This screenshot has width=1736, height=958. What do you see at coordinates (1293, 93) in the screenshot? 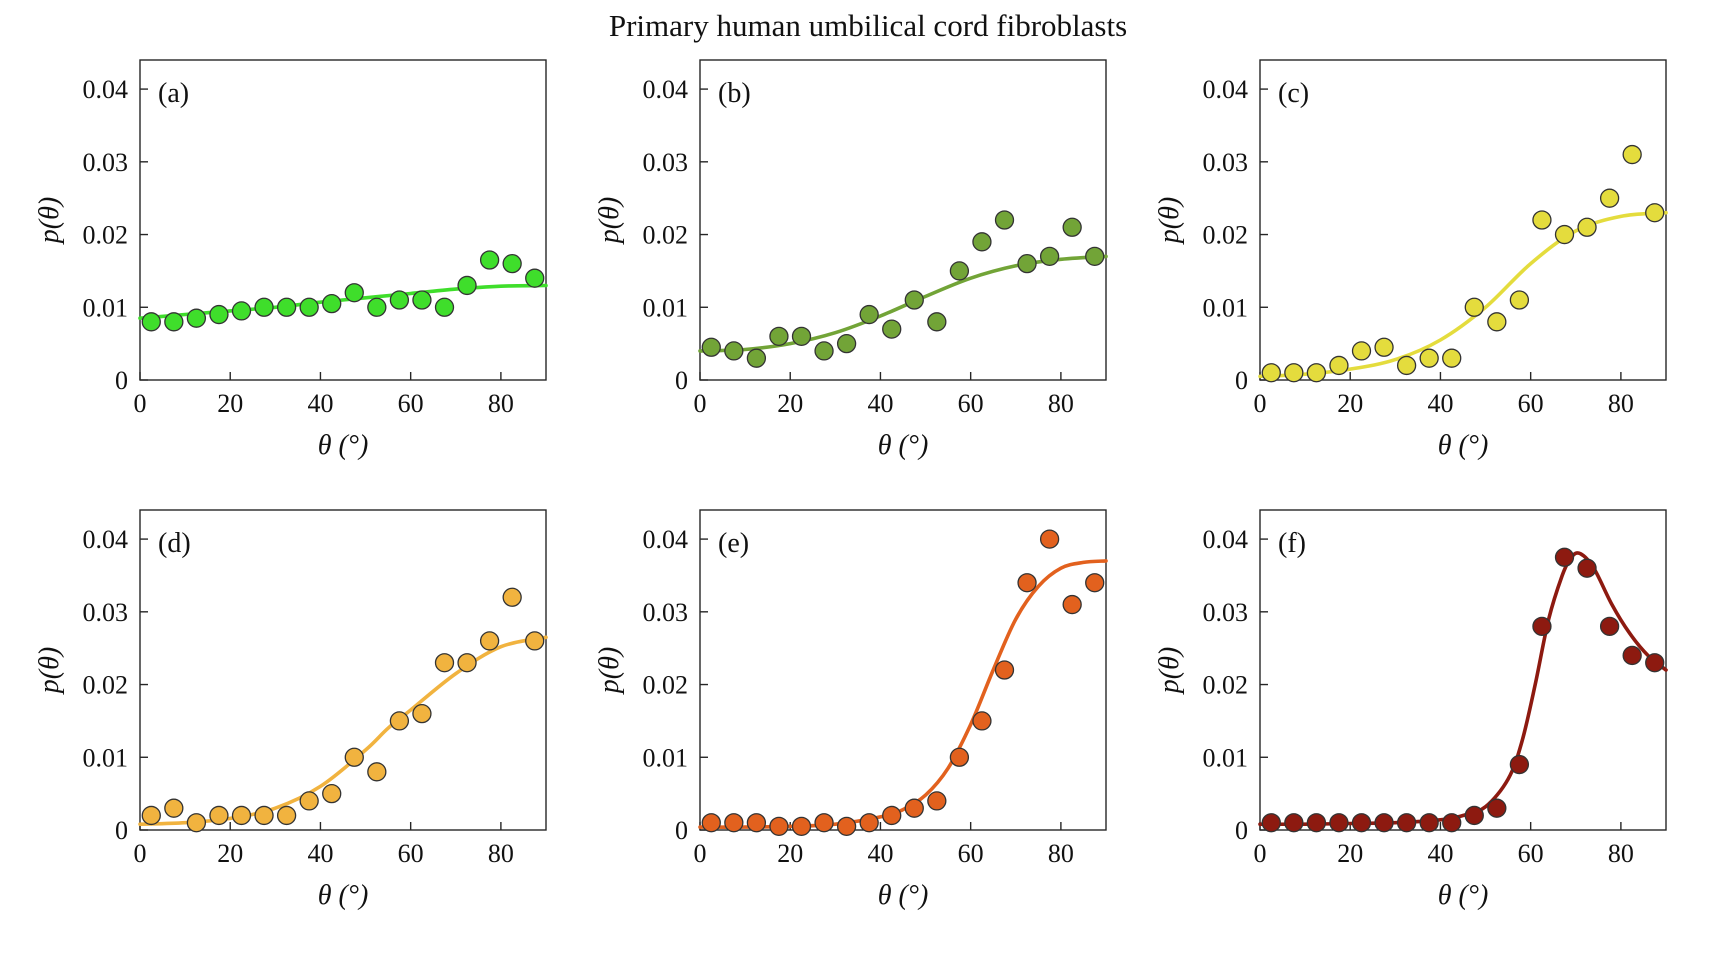
I see `panel-label: (c)` at bounding box center [1293, 93].